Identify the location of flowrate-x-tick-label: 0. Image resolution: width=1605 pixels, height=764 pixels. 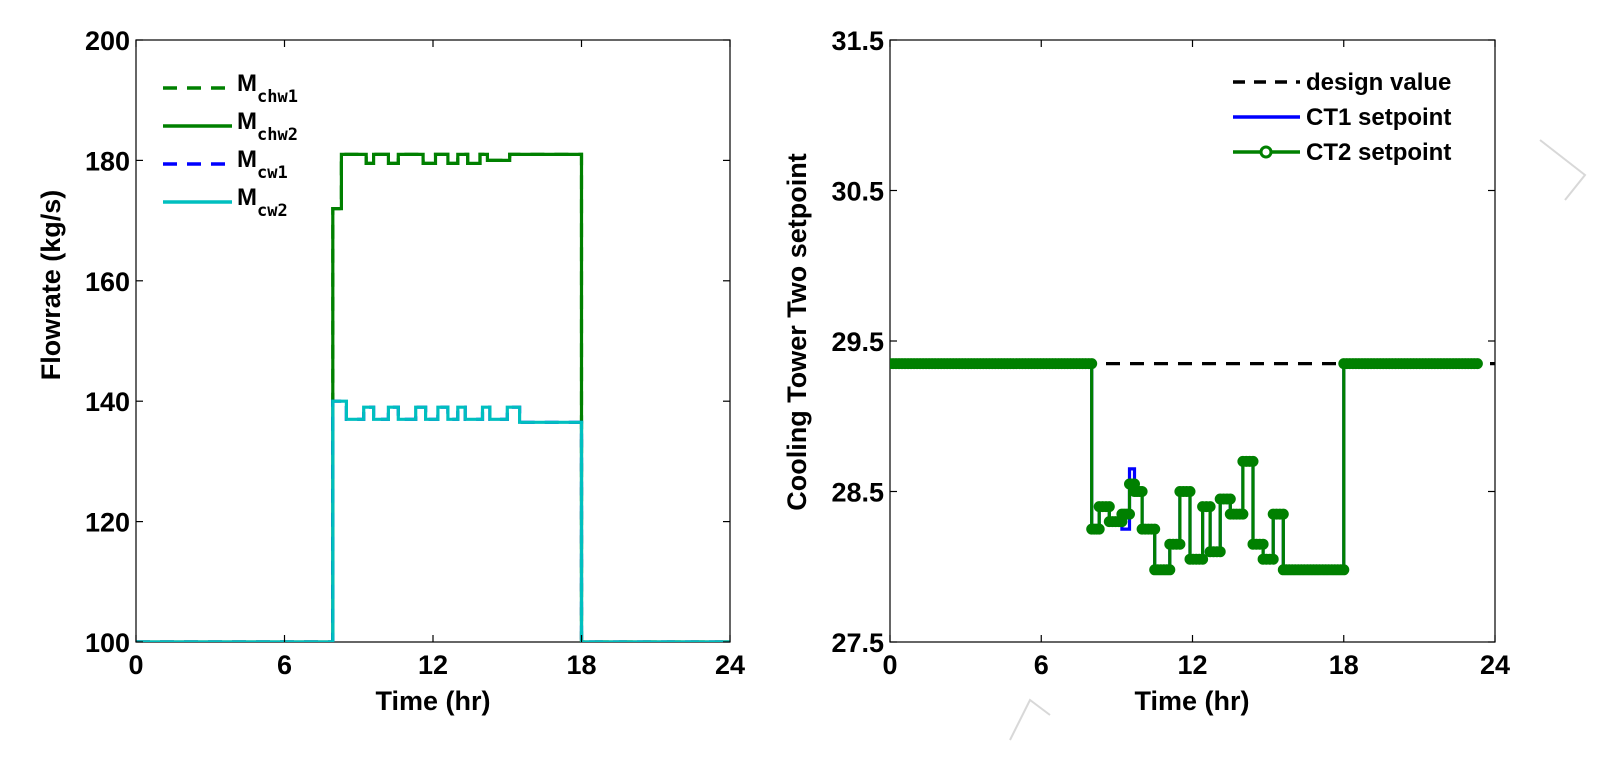
(135, 665).